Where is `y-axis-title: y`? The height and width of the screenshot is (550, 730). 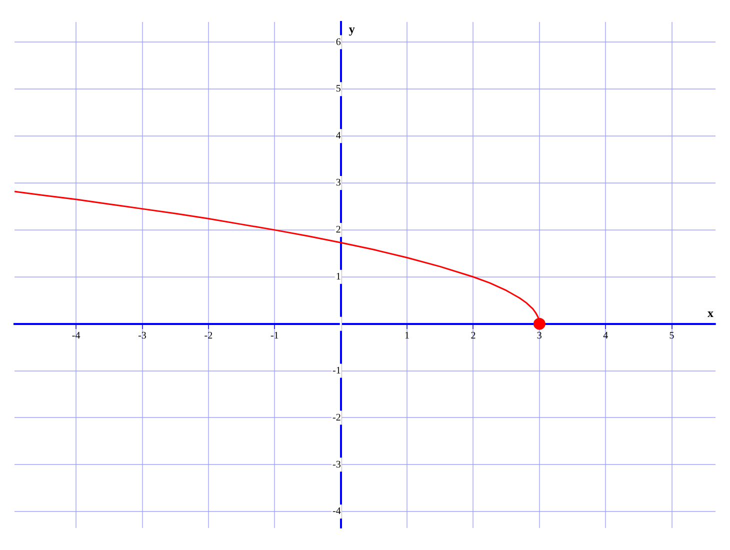
y-axis-title: y is located at coordinates (351, 29).